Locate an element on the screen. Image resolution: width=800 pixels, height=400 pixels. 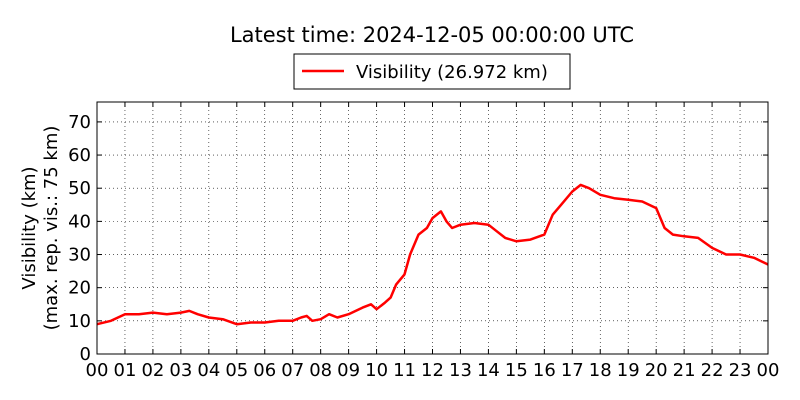
x-tick-label: 01 is located at coordinates (125, 370).